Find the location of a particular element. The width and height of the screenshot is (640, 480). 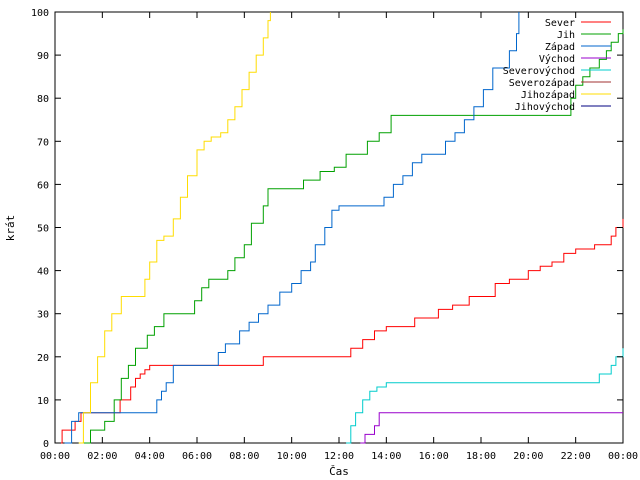

y-tick-label: 90 is located at coordinates (43, 56).